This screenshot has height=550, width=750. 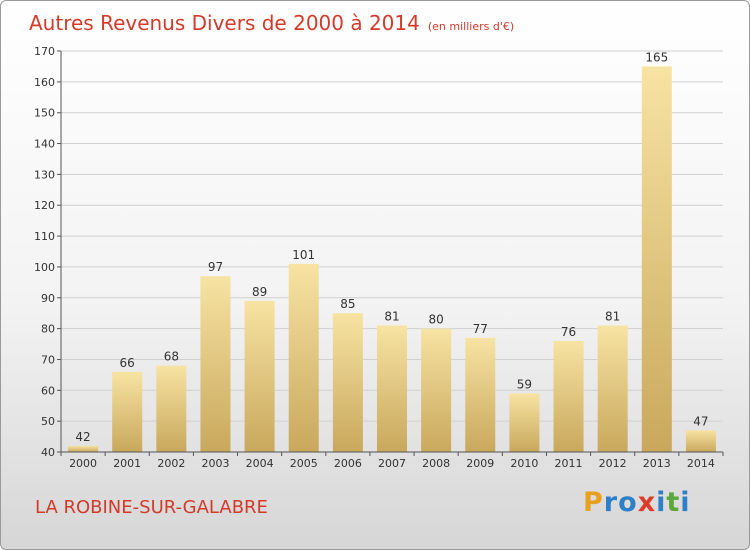 I want to click on logo-letter: r, so click(x=611, y=502).